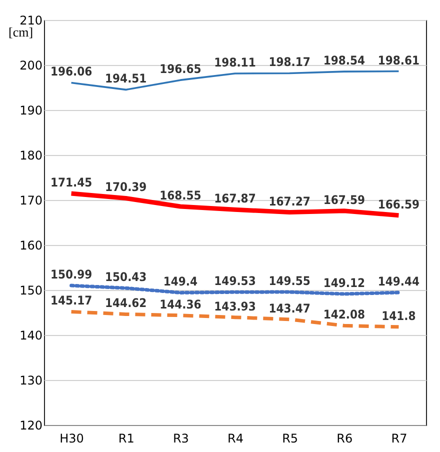 This screenshot has width=440, height=452. I want to click on x-tick-label: R5, so click(290, 439).